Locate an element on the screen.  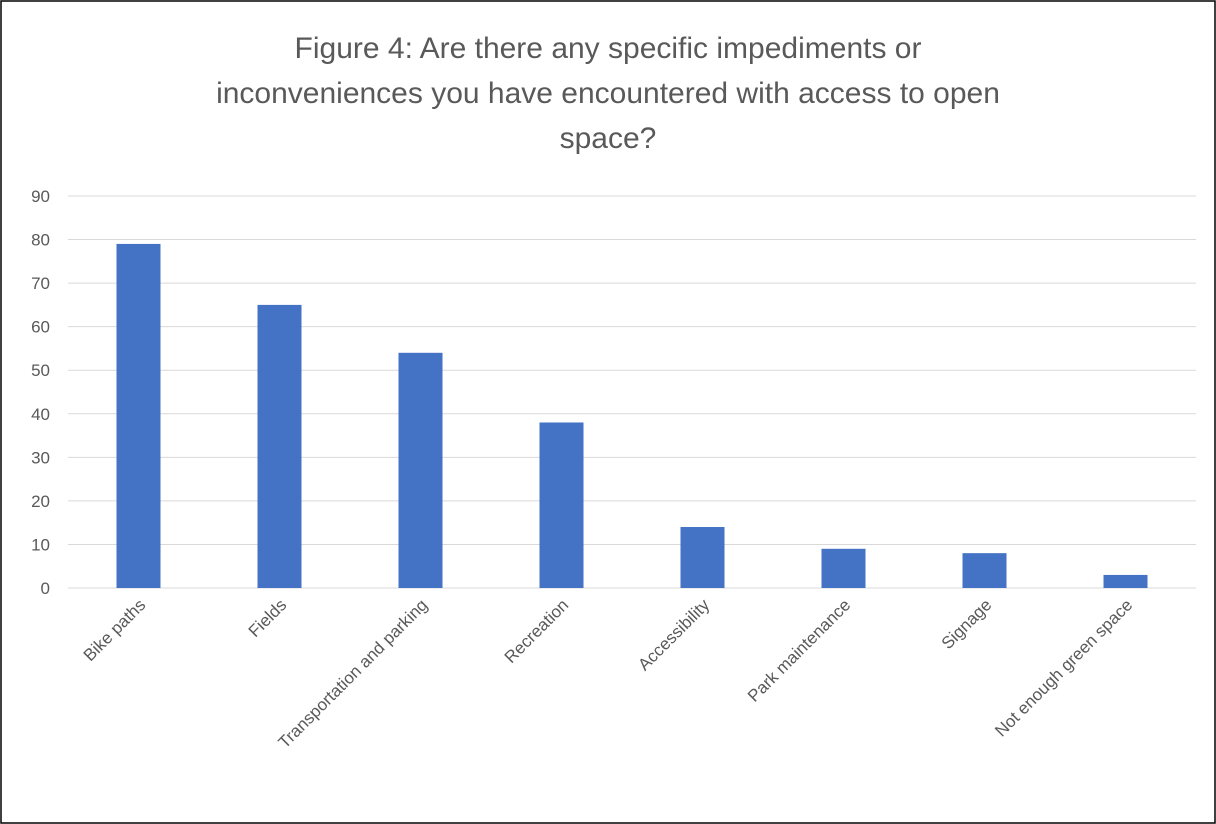
y-tick-label-0: 0 is located at coordinates (45, 588).